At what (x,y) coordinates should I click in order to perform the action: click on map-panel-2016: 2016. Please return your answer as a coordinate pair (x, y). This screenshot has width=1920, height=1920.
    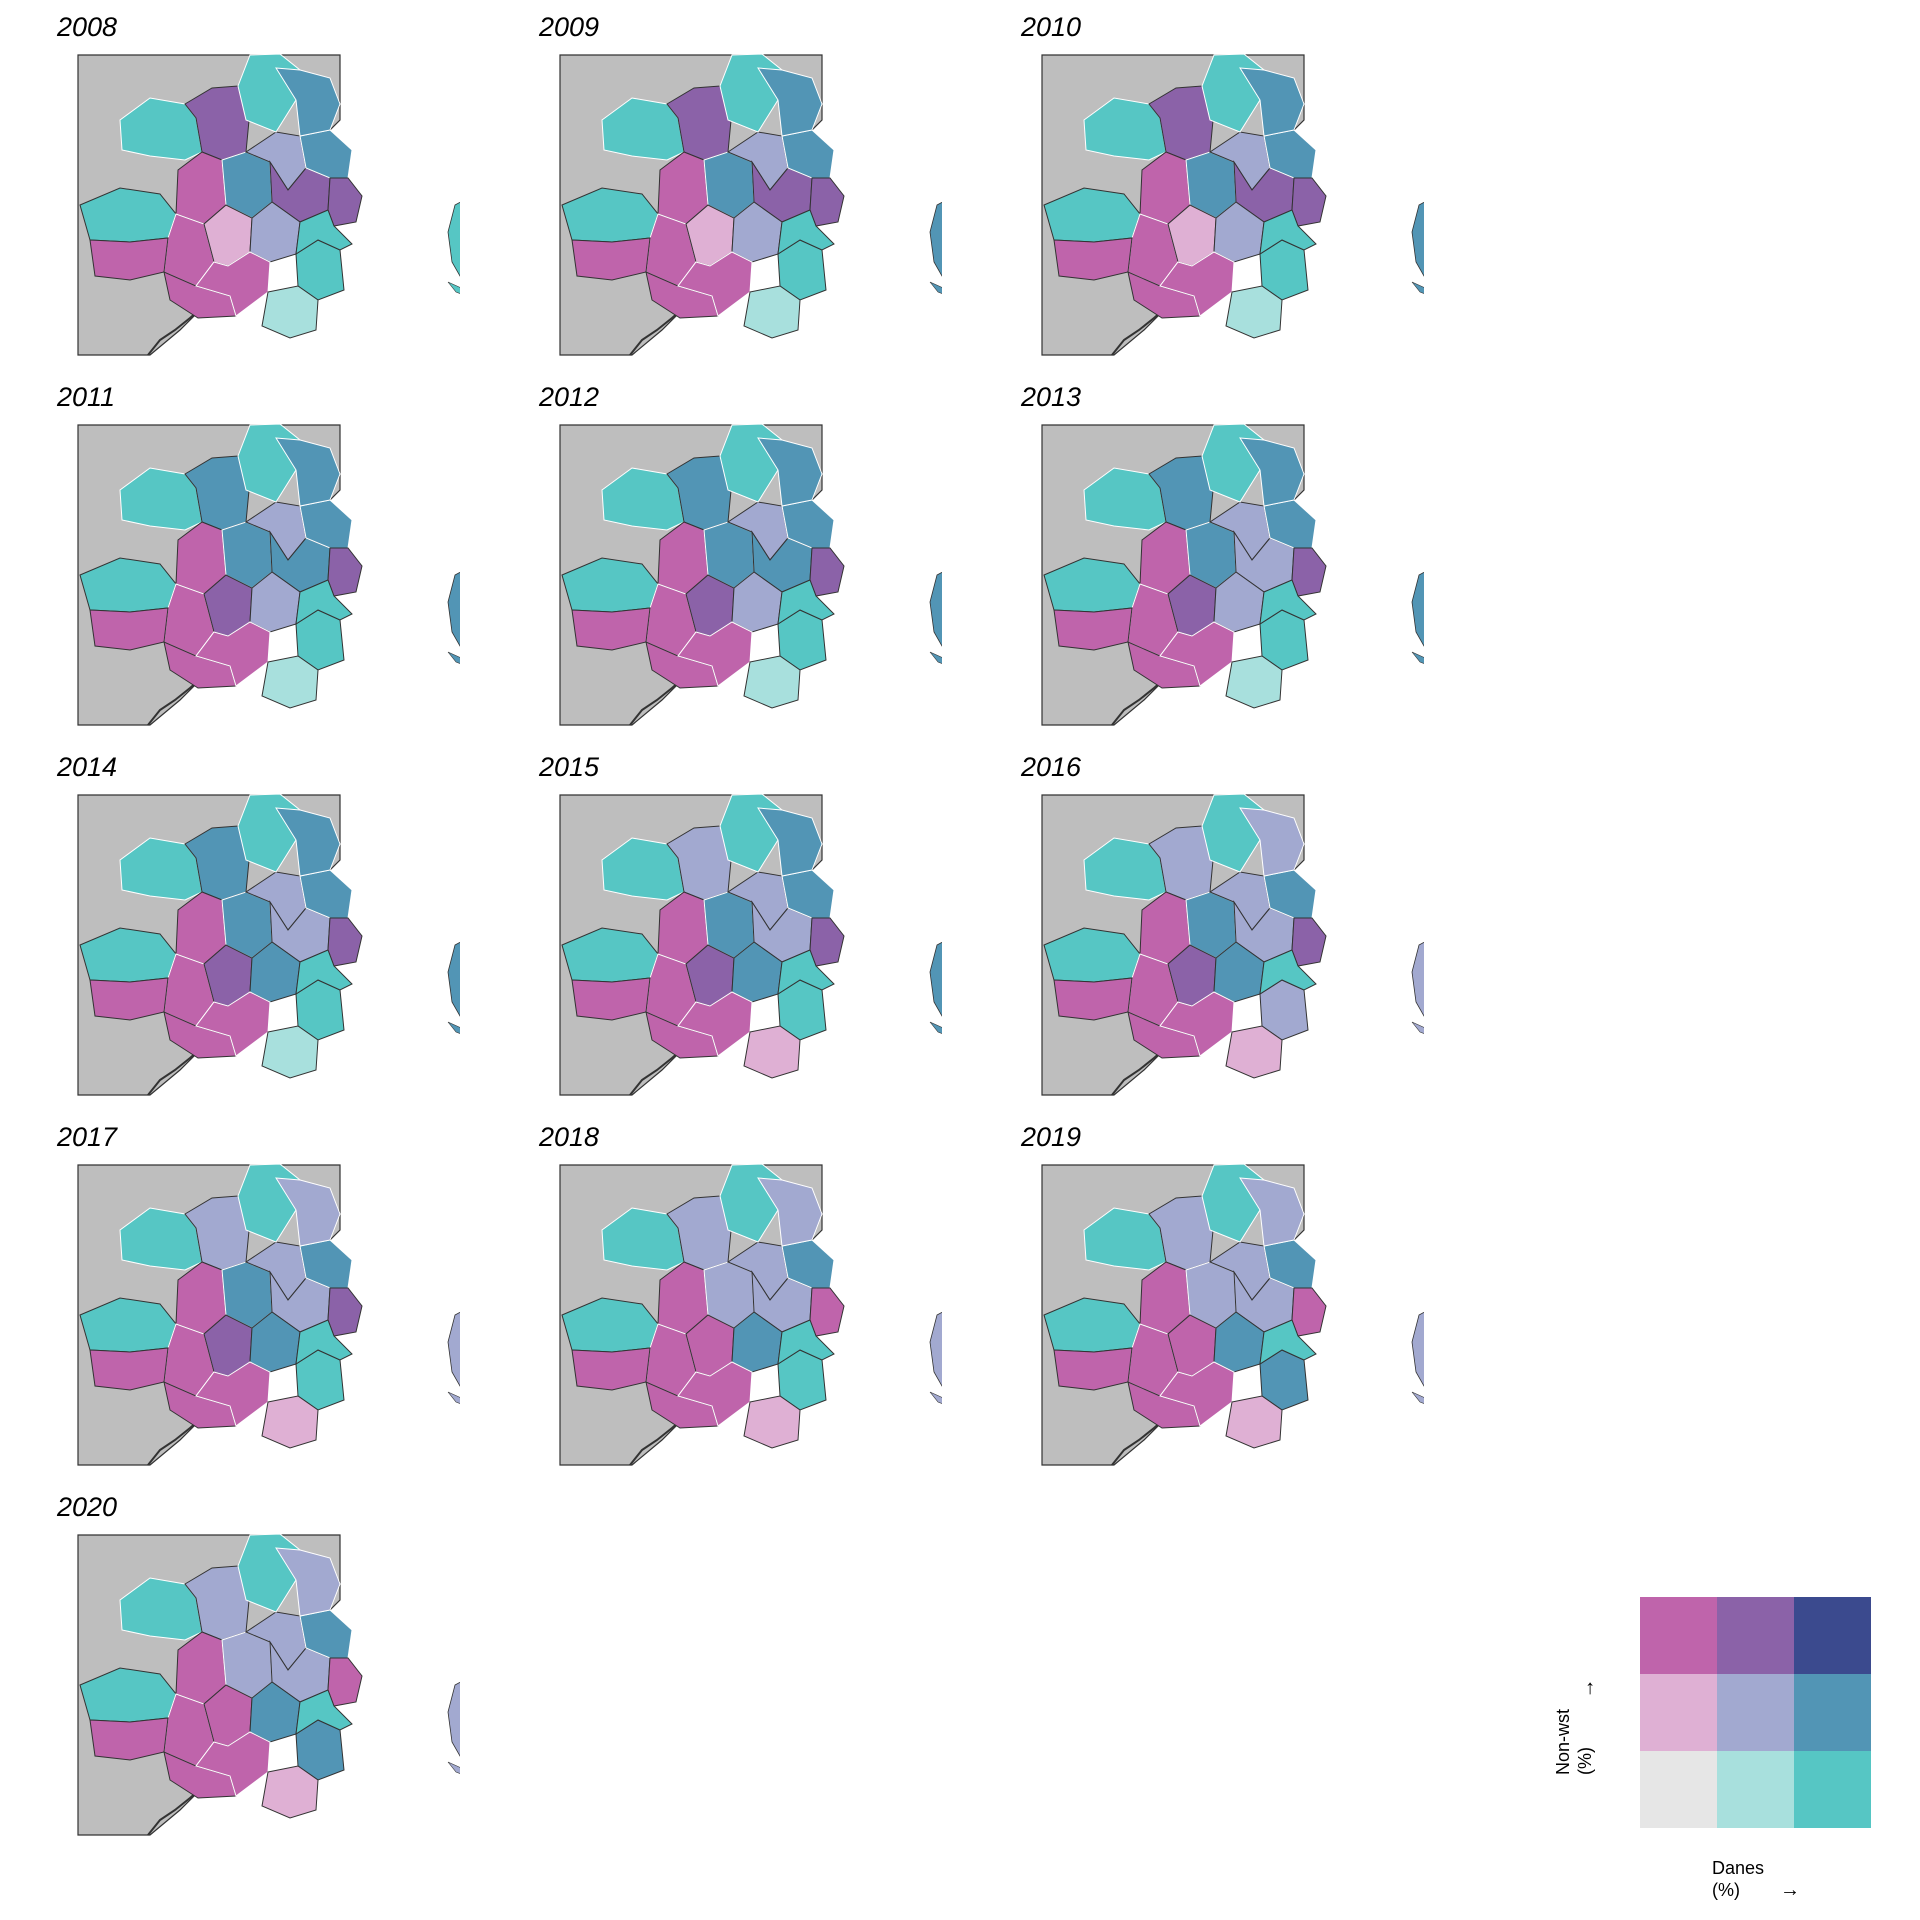
    Looking at the image, I should click on (1194, 920).